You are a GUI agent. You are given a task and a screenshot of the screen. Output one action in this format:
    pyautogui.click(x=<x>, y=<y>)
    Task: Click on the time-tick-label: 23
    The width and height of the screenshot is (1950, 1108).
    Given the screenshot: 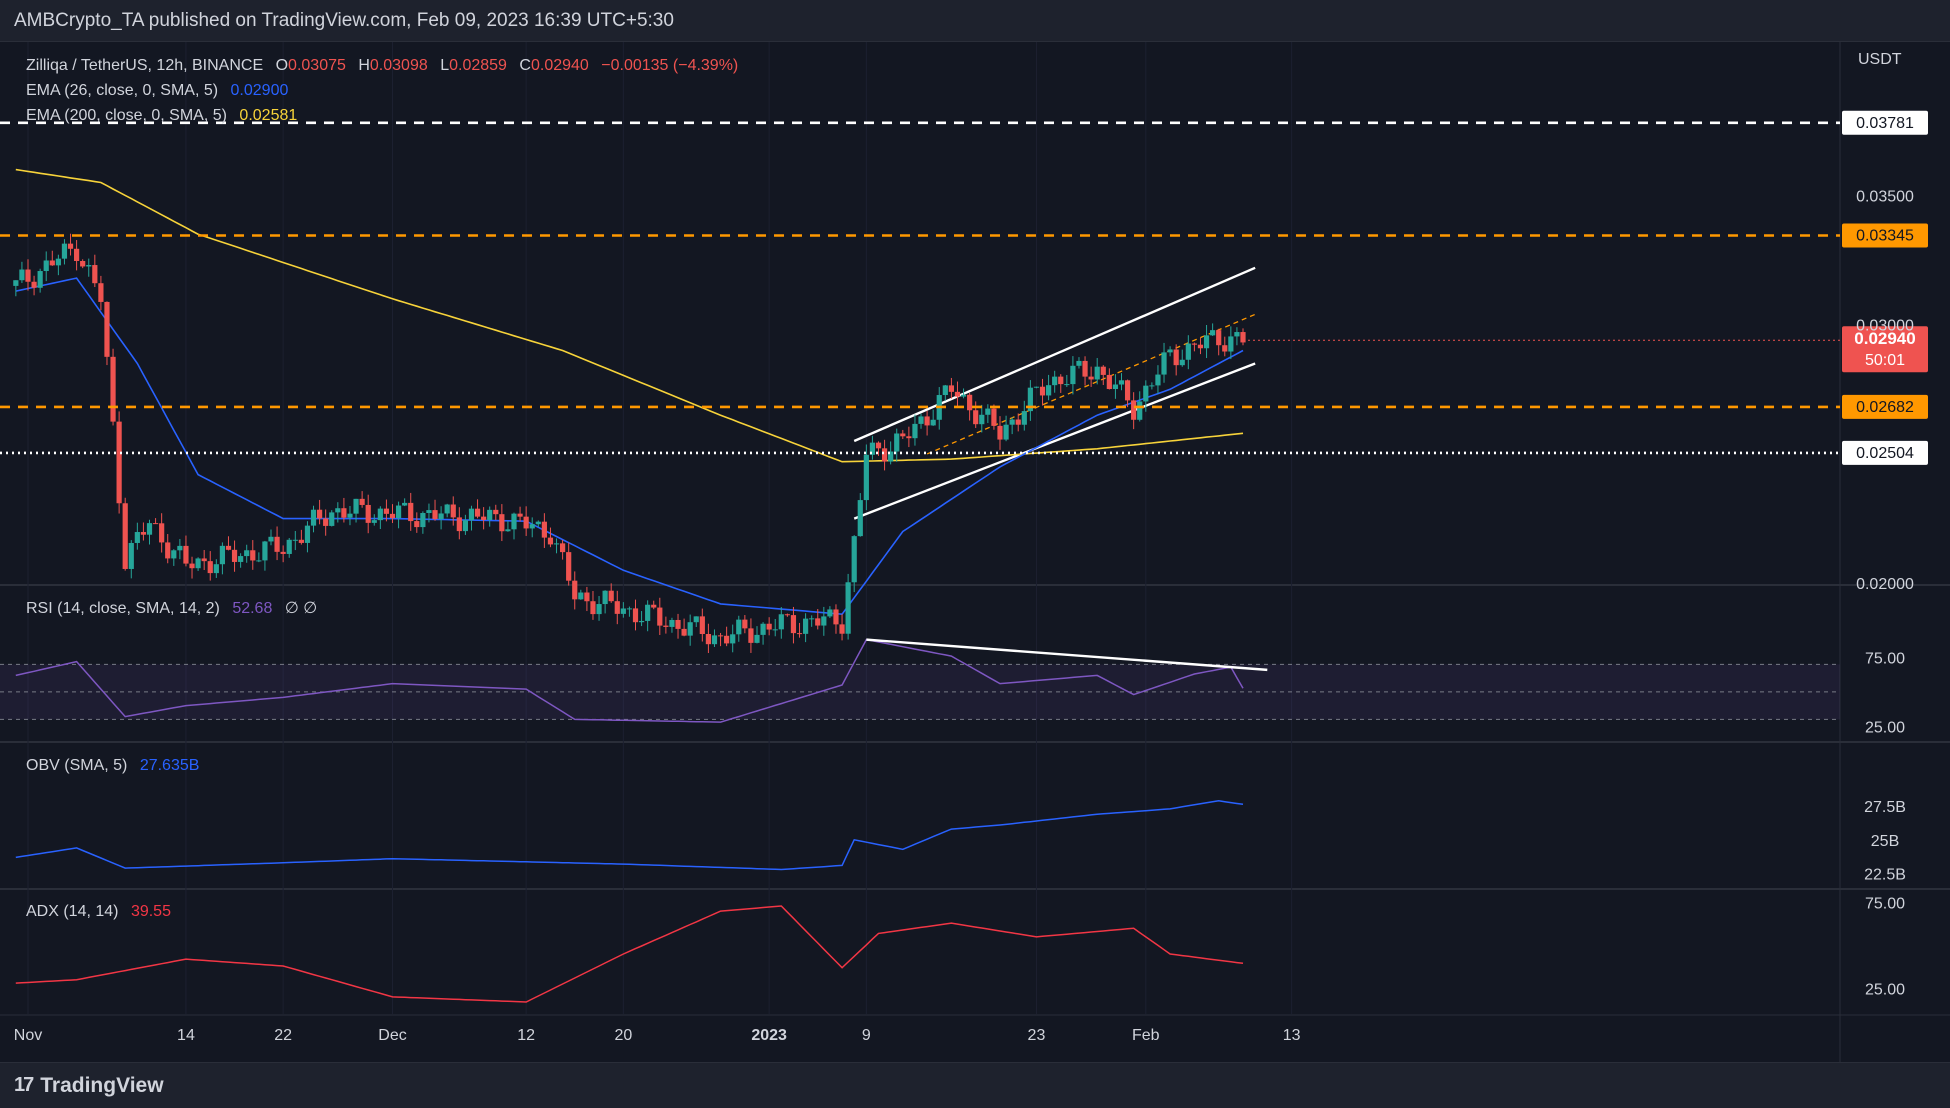 What is the action you would take?
    pyautogui.click(x=1037, y=1035)
    